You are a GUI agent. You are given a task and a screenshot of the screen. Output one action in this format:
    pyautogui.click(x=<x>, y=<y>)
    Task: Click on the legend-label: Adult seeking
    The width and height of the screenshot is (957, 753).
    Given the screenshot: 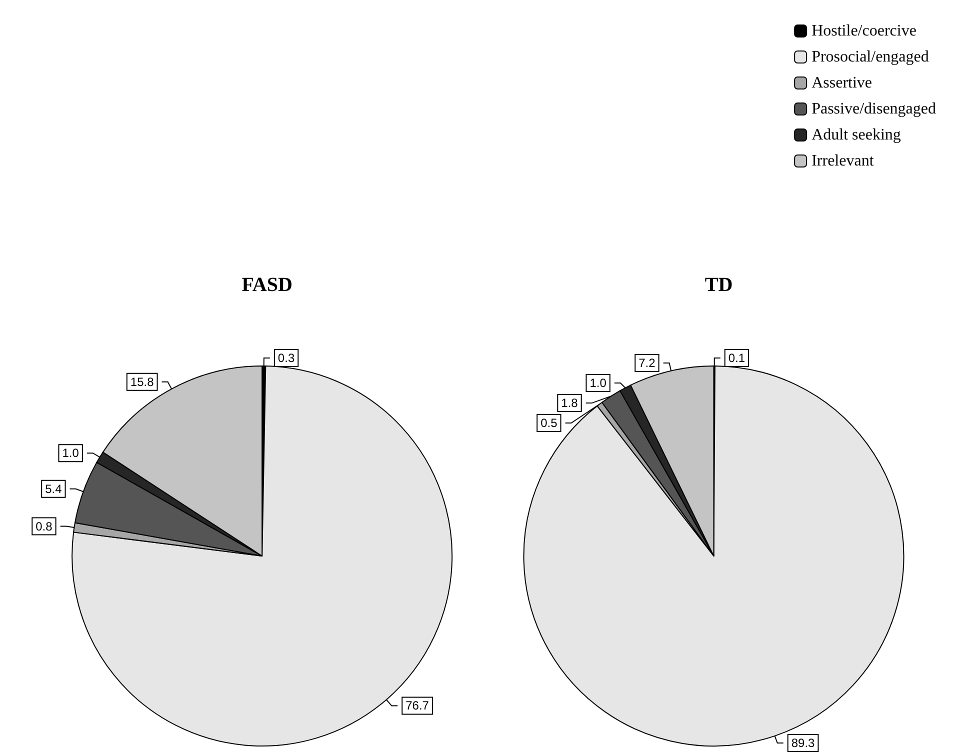 What is the action you would take?
    pyautogui.click(x=856, y=135)
    